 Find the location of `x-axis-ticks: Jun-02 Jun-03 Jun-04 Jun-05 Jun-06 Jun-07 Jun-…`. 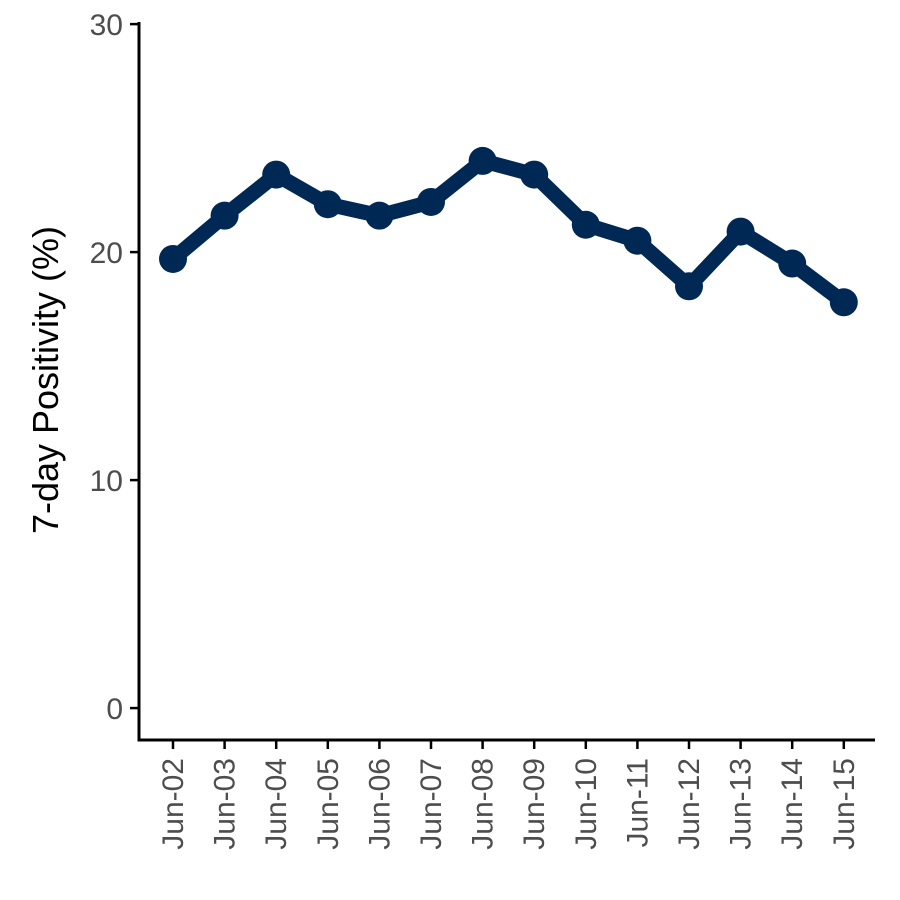

x-axis-ticks: Jun-02 Jun-03 Jun-04 Jun-05 Jun-06 Jun-07 Jun-… is located at coordinates (509, 795).